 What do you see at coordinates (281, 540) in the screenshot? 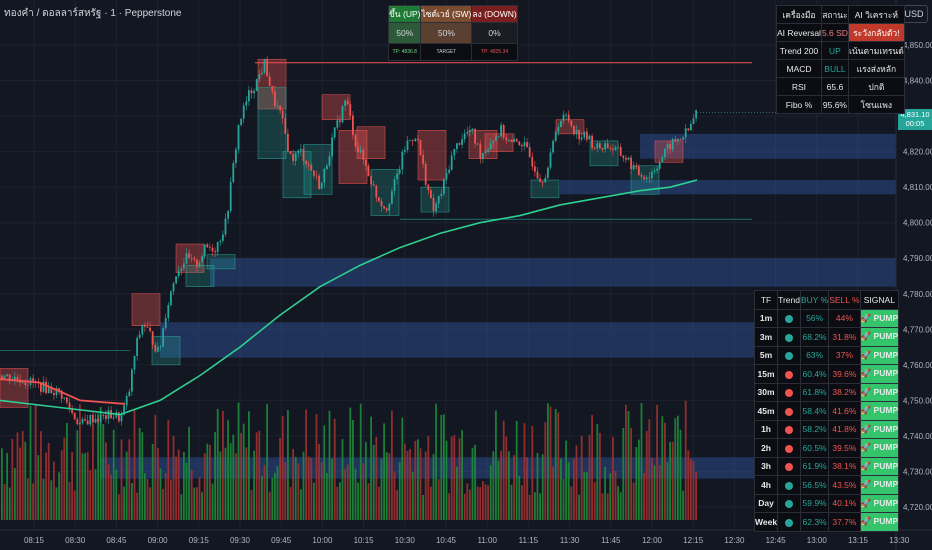
I see `time-tick-label: 09:45` at bounding box center [281, 540].